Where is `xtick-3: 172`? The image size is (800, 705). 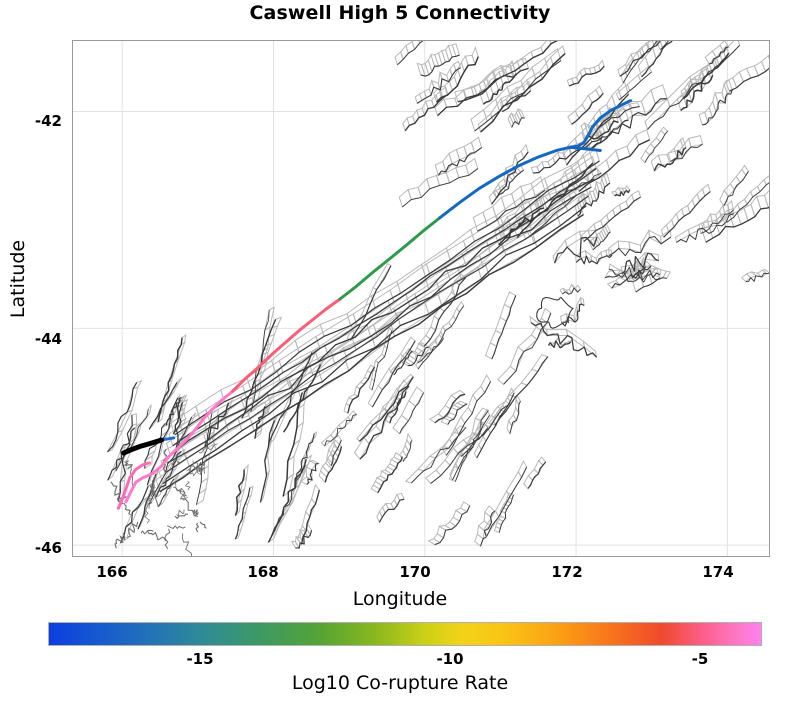
xtick-3: 172 is located at coordinates (567, 572).